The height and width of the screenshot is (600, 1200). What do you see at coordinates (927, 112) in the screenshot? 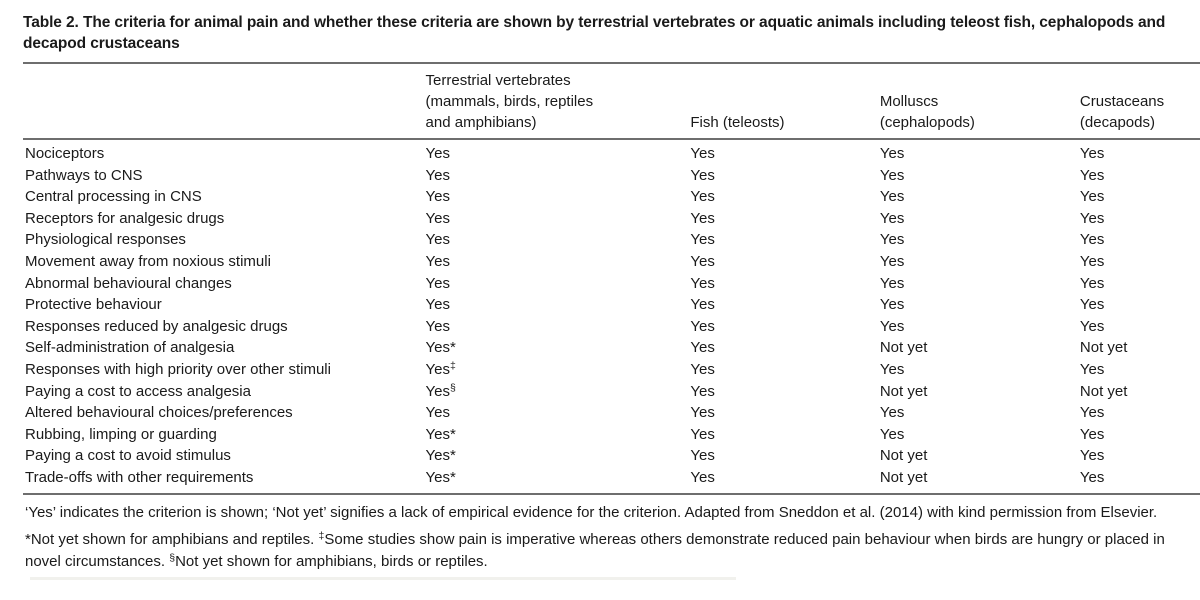
I see `column-header-molluscs-column: Molluscs (cephalopods)` at bounding box center [927, 112].